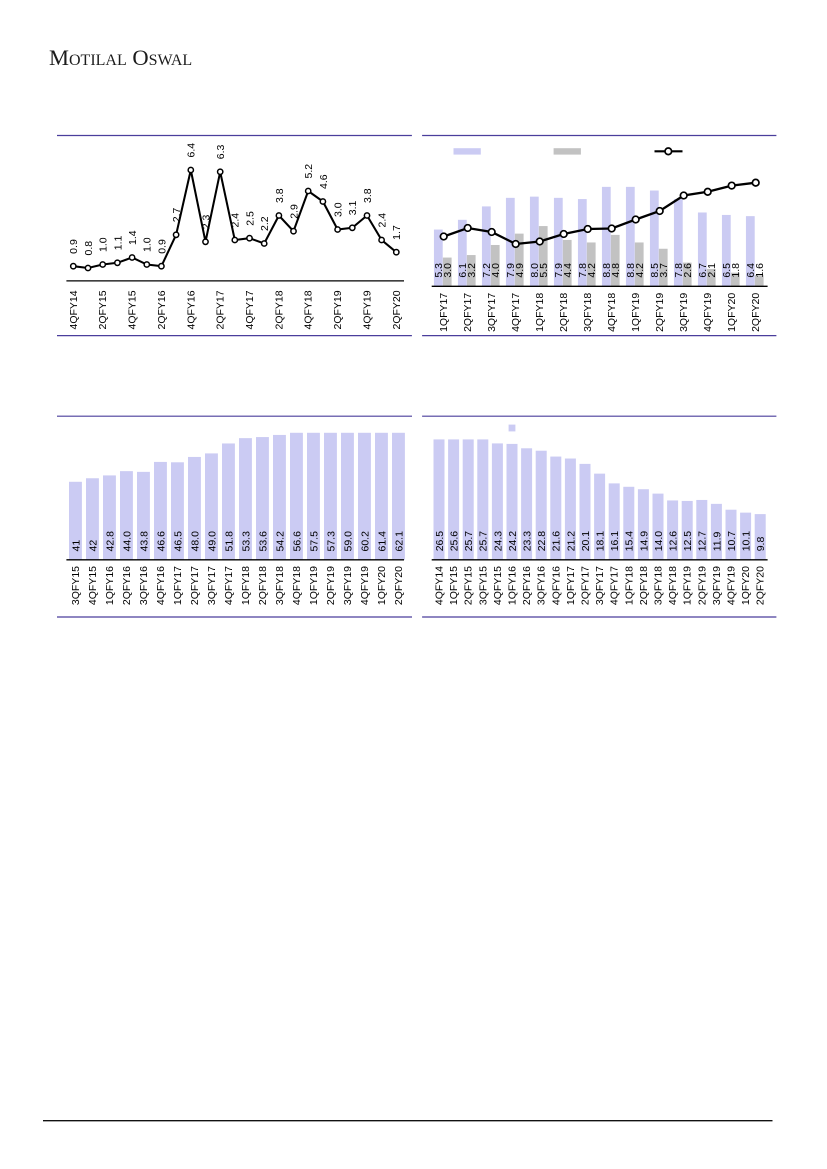 This screenshot has height=1169, width=827. Describe the element at coordinates (162, 246) in the screenshot. I see `svg-text: 0.9` at that location.